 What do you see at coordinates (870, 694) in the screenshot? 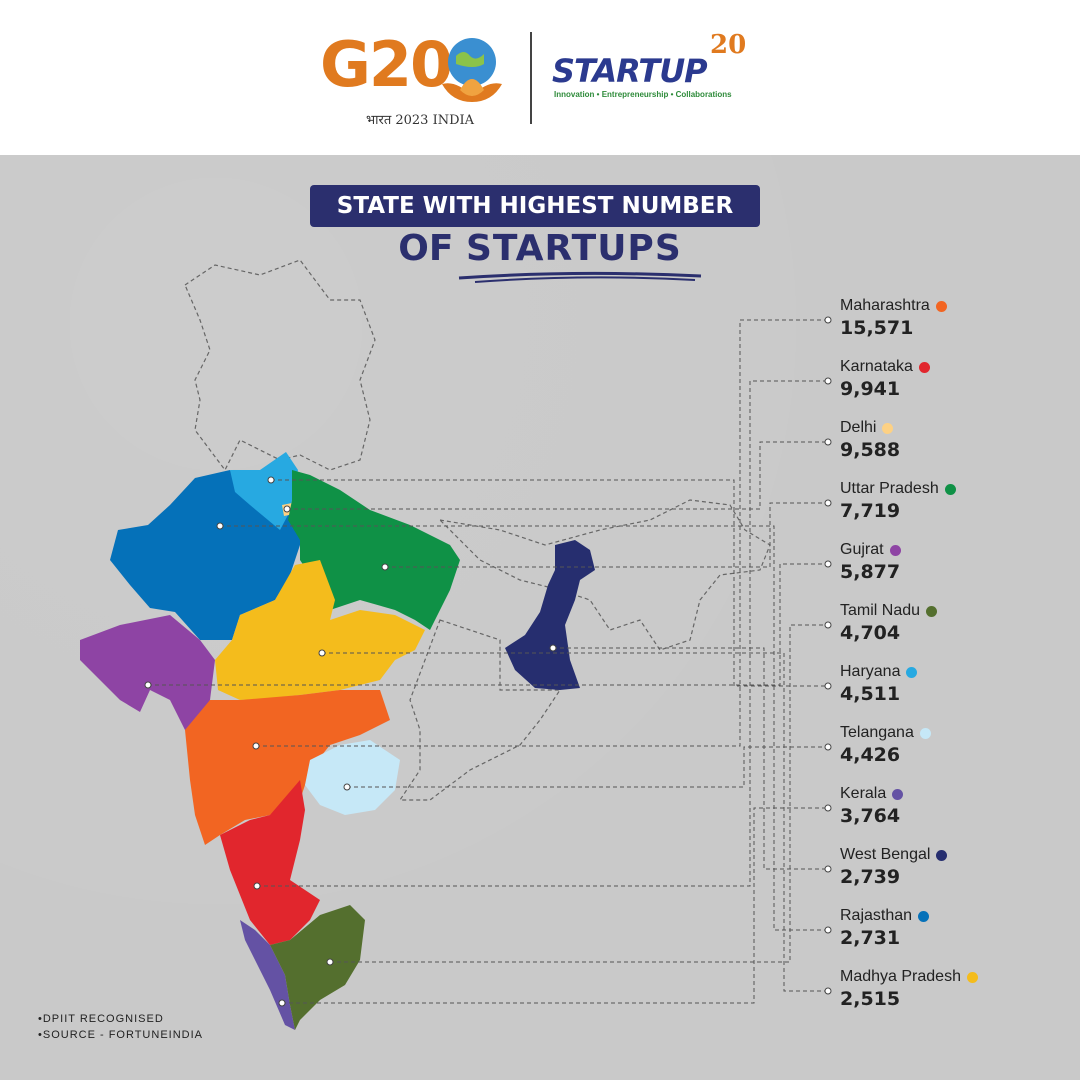
I see `legend-state-value: 4,511` at bounding box center [870, 694].